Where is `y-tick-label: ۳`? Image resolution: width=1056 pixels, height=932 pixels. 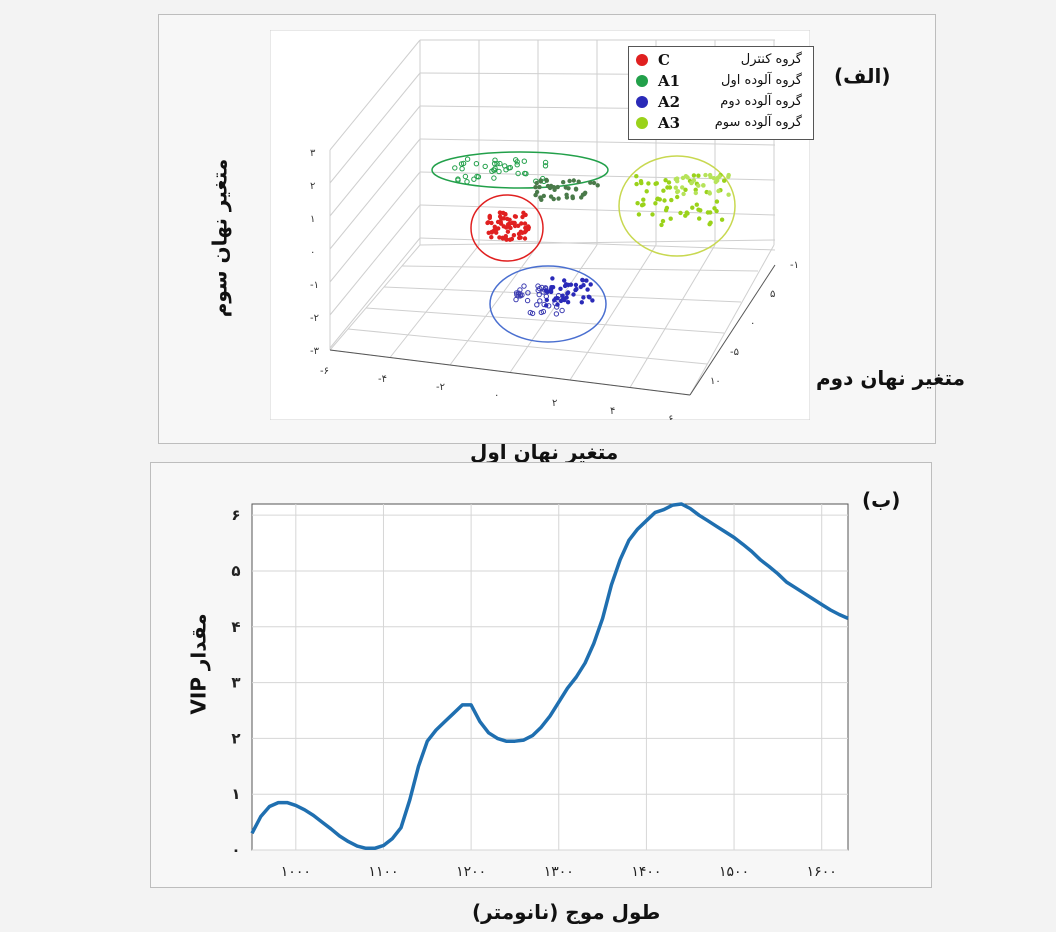
y-tick-label: ۳ is located at coordinates (235, 683).